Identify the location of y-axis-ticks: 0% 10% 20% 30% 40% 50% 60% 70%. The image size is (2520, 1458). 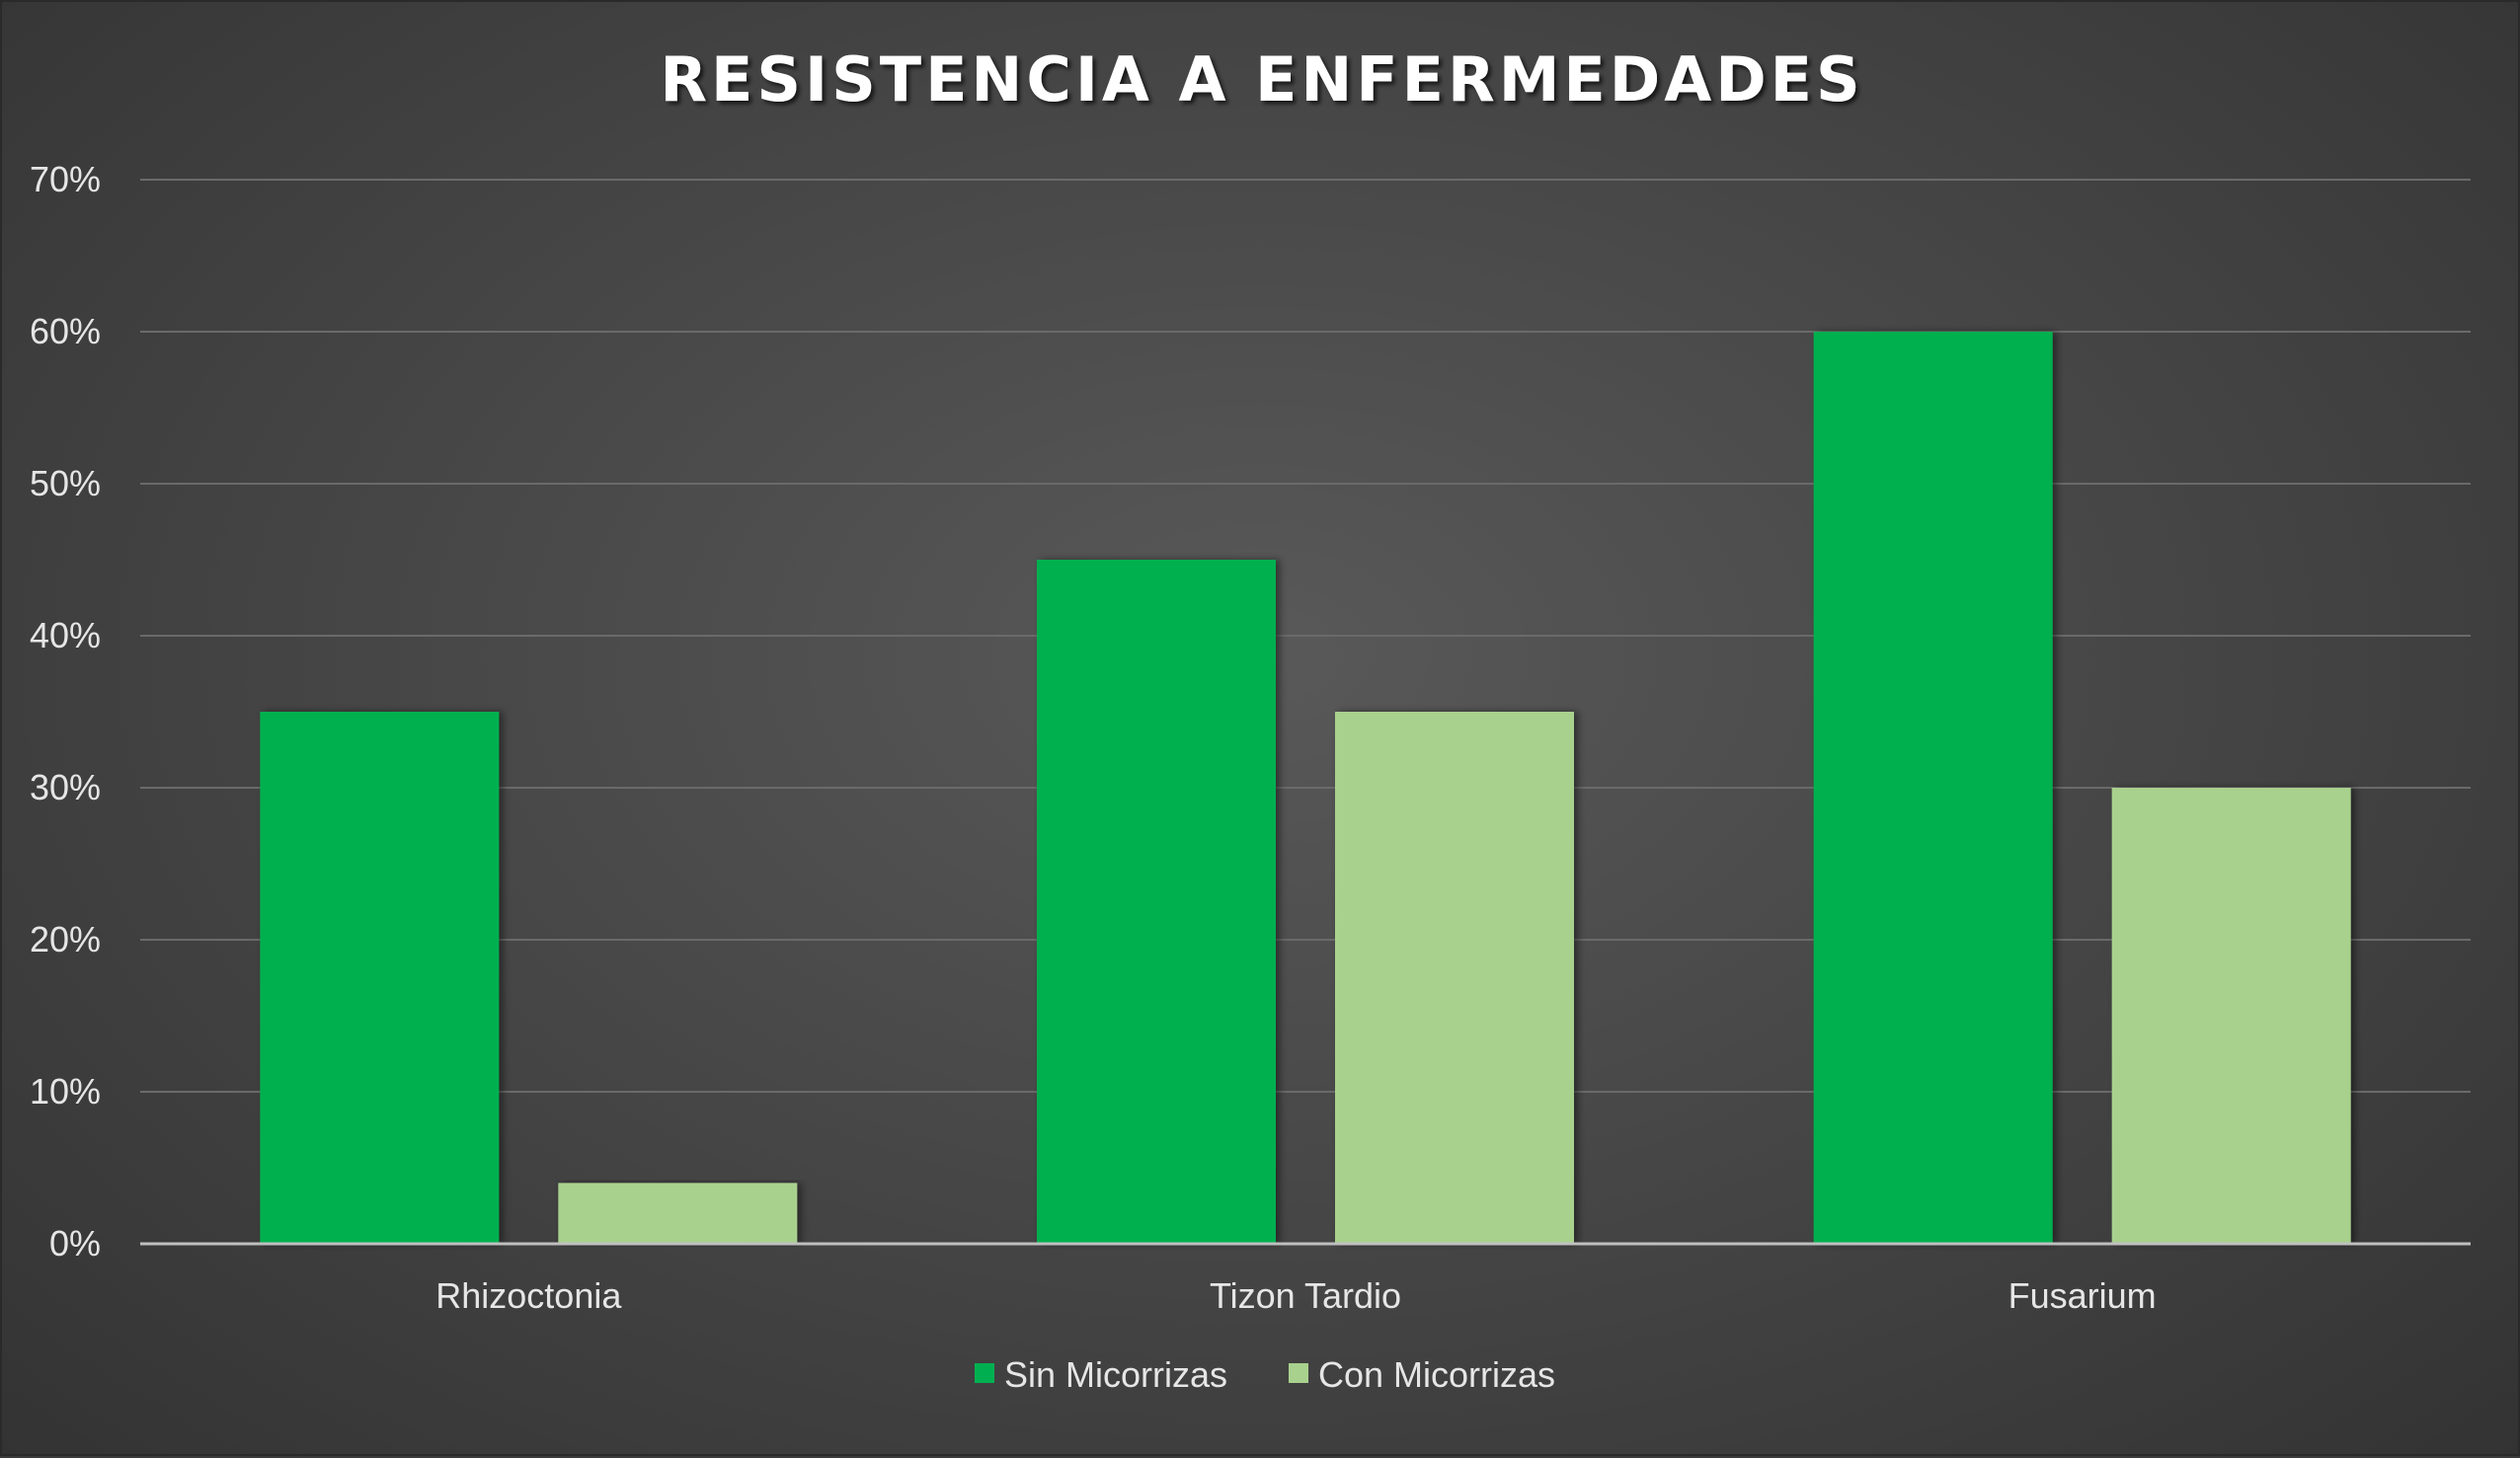
(66, 711).